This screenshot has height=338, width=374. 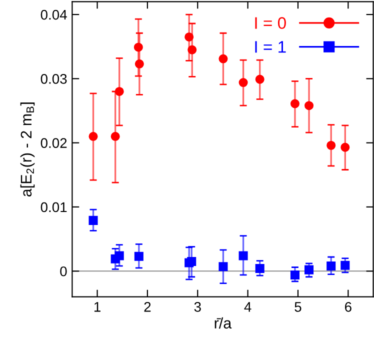 What do you see at coordinates (270, 47) in the screenshot?
I see `legend-label: I = 1` at bounding box center [270, 47].